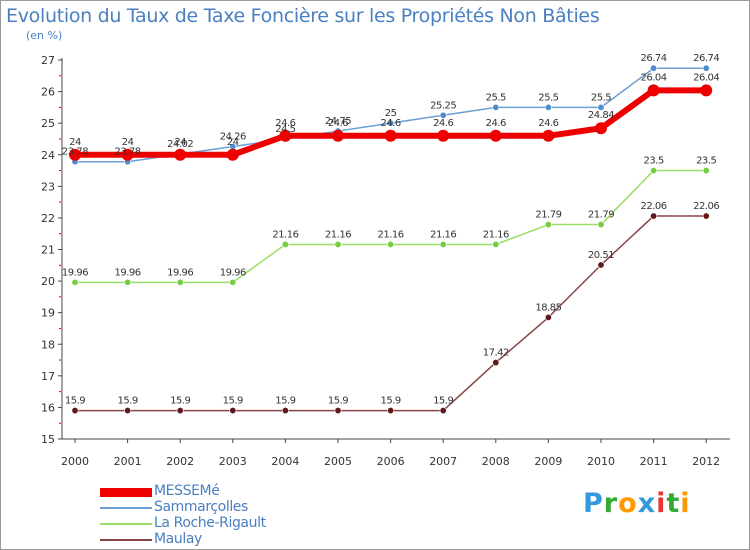 This screenshot has height=550, width=750. Describe the element at coordinates (48, 281) in the screenshot. I see `y-tick-label: 20` at that location.